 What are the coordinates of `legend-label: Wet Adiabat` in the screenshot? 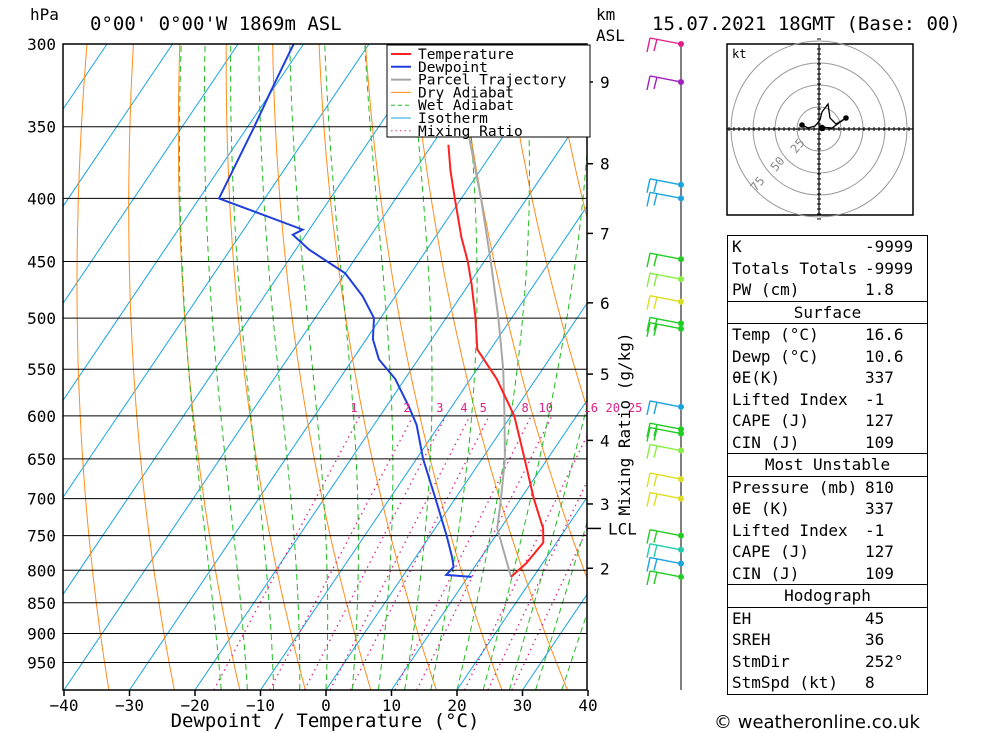 It's located at (466, 106).